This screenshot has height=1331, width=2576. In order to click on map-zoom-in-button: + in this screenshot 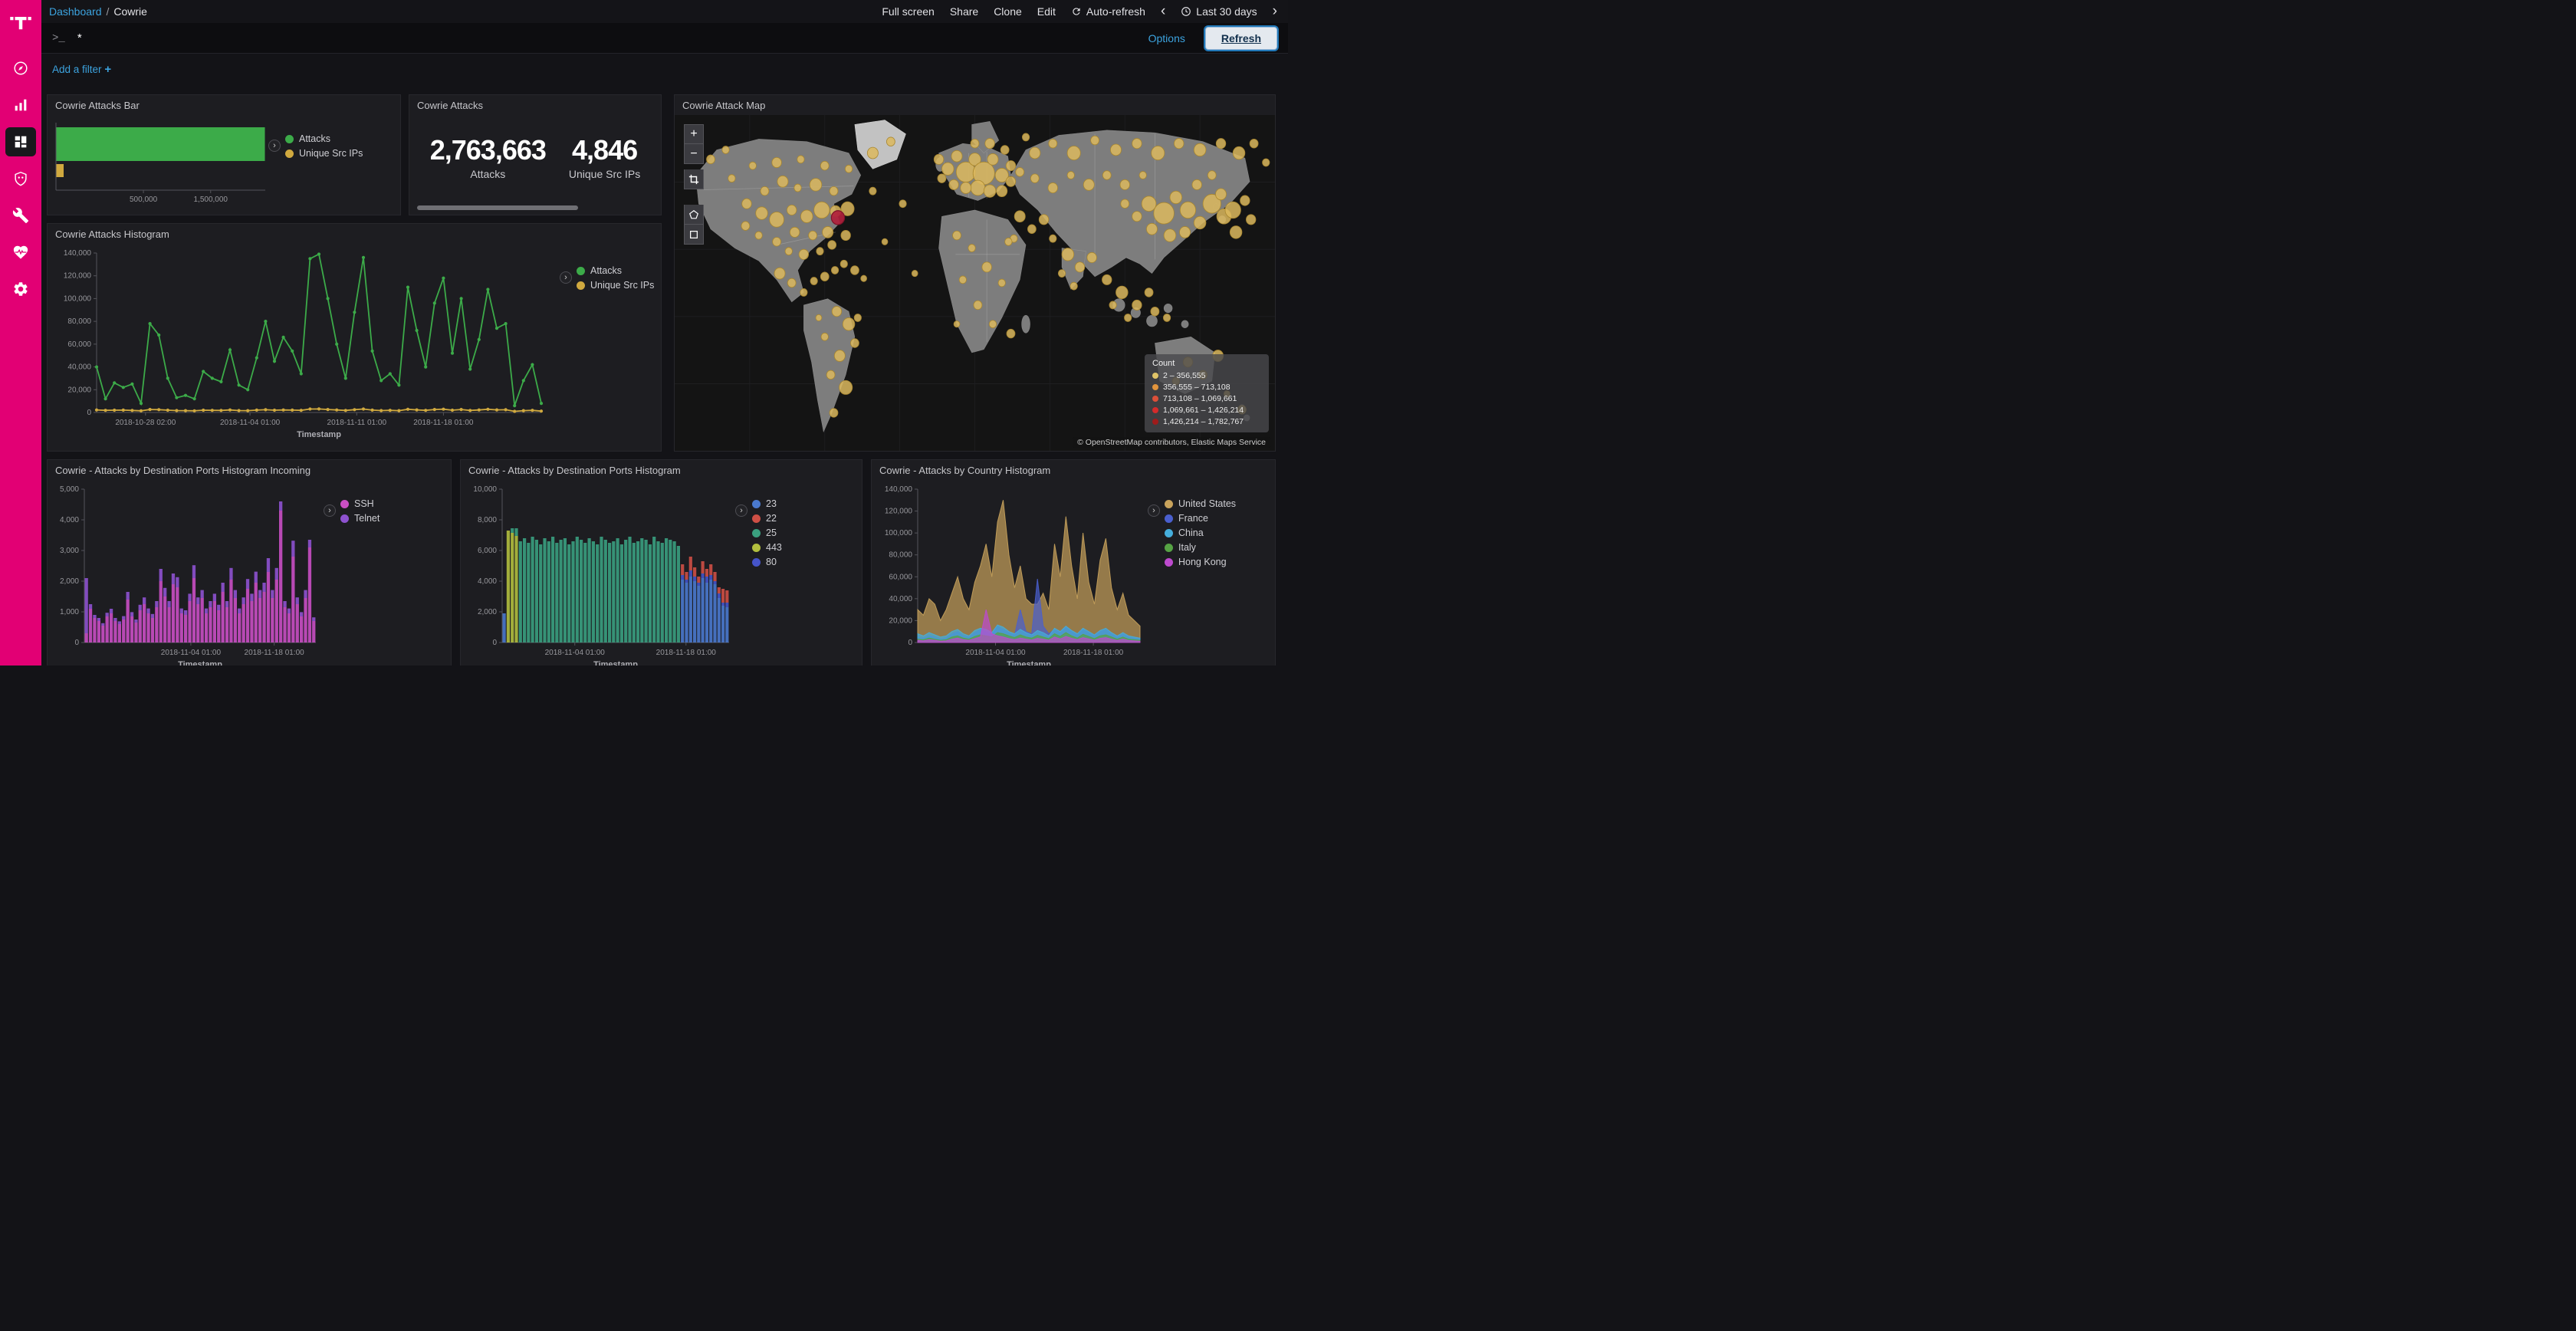, I will do `click(694, 134)`.